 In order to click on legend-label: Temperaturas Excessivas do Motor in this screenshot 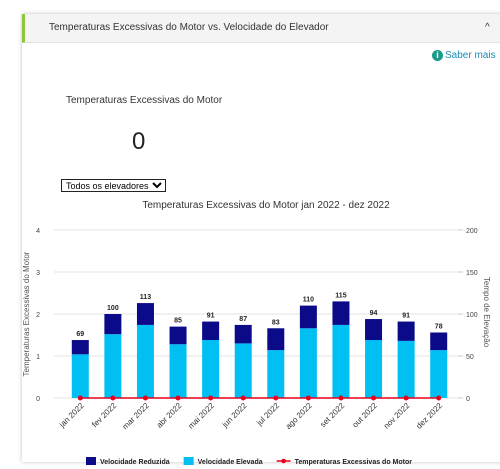, I will do `click(354, 462)`.